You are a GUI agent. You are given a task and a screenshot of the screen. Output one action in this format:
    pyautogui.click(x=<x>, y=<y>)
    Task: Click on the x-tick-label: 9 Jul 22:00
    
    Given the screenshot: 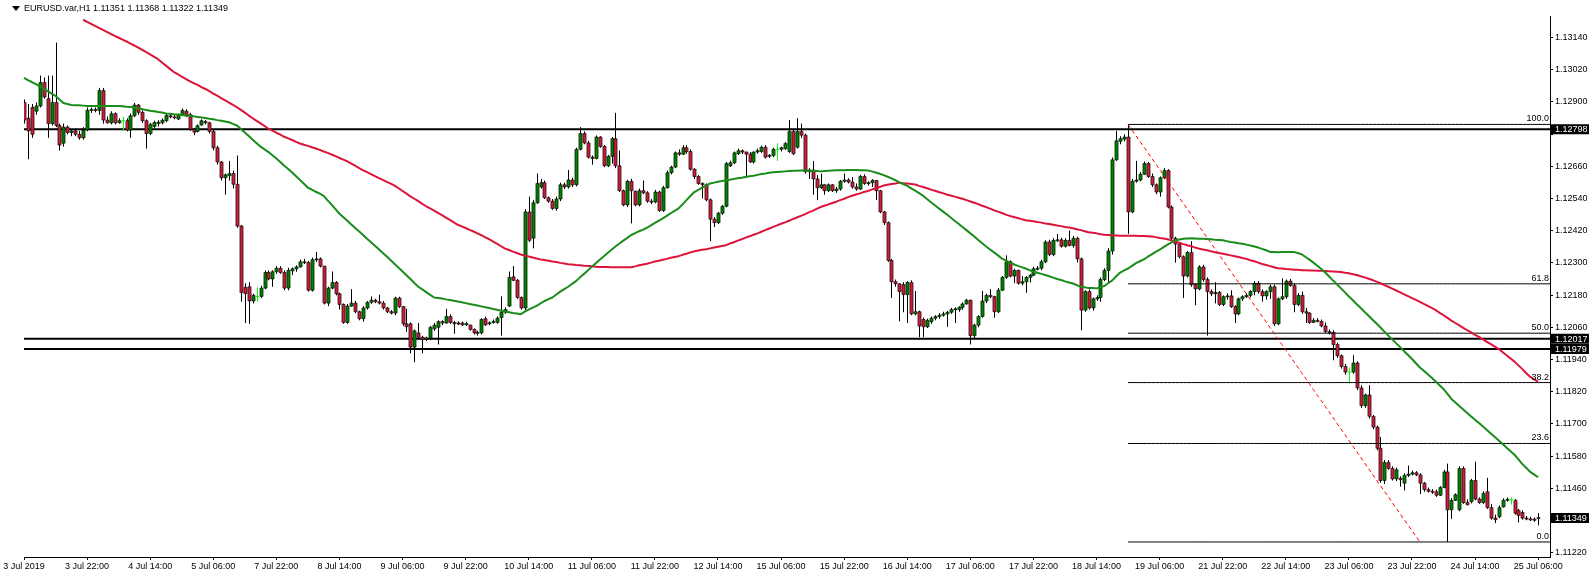 What is the action you would take?
    pyautogui.click(x=465, y=565)
    